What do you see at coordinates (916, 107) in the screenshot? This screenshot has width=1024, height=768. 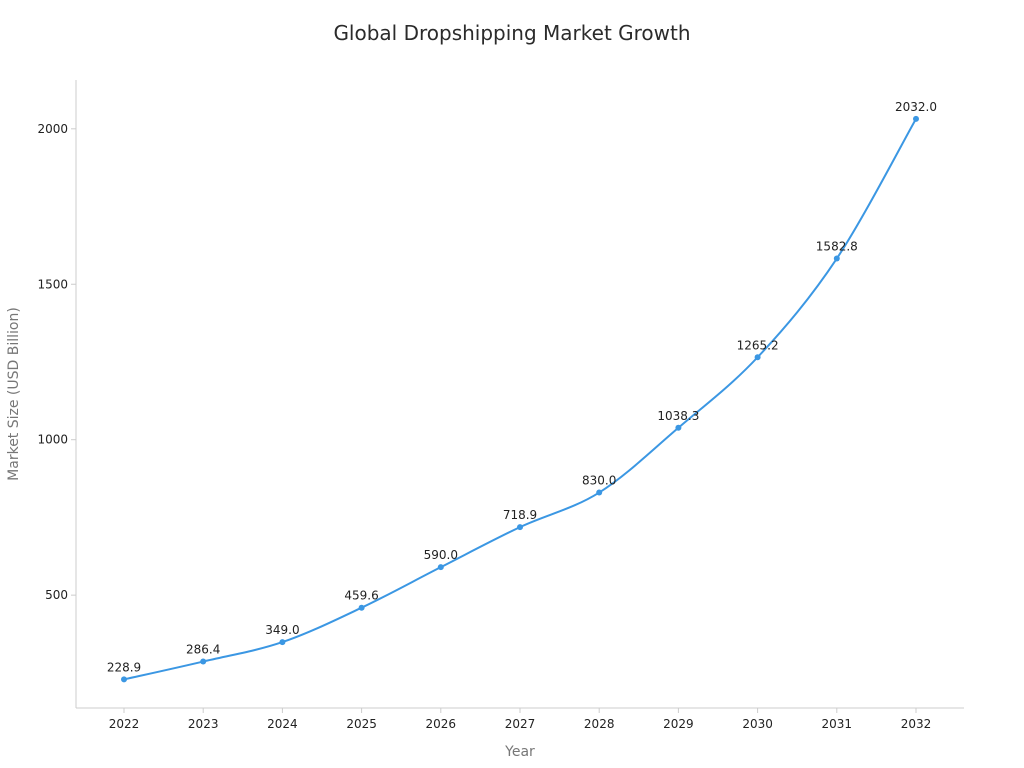 I see `data-label: 2032.0` at bounding box center [916, 107].